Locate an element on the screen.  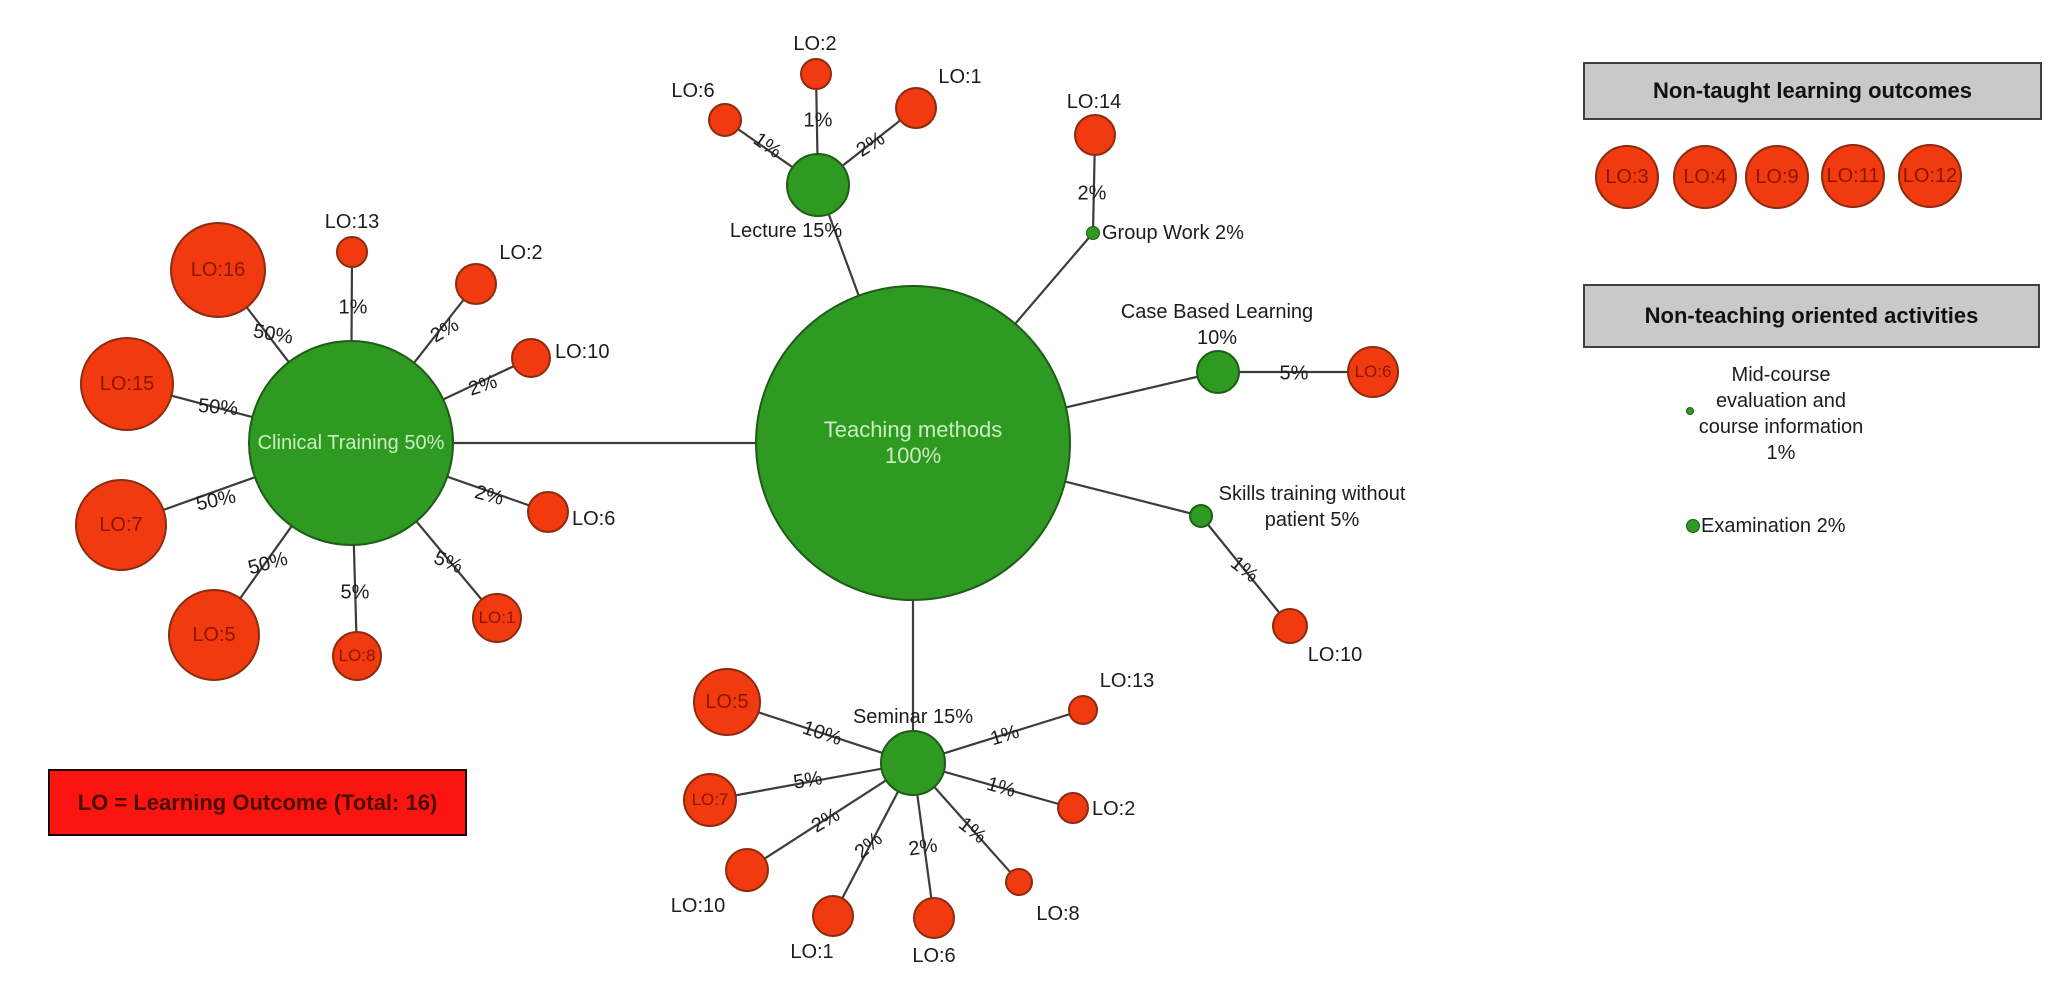
node-seminar-label: Seminar 15% is located at coordinates (913, 717).